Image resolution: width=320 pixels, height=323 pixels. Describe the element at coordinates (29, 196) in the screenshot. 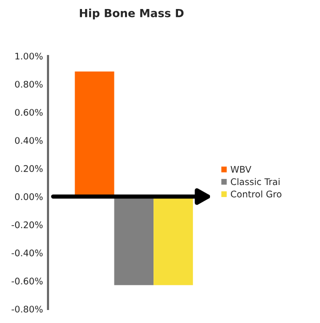

I see `y-tick-label: 0.00%` at that location.